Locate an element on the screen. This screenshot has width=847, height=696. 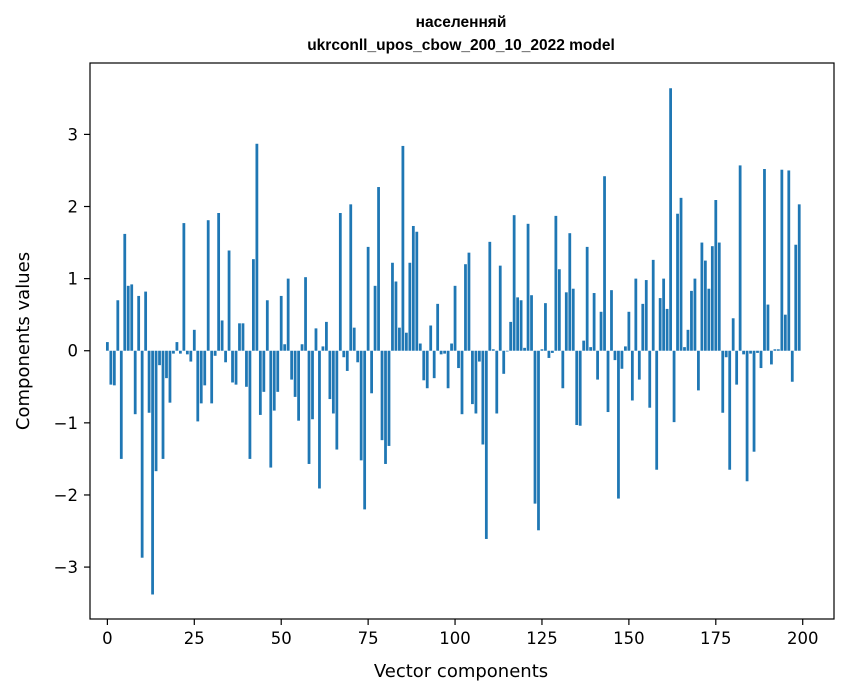
y-tick-label: 1 is located at coordinates (73, 279).